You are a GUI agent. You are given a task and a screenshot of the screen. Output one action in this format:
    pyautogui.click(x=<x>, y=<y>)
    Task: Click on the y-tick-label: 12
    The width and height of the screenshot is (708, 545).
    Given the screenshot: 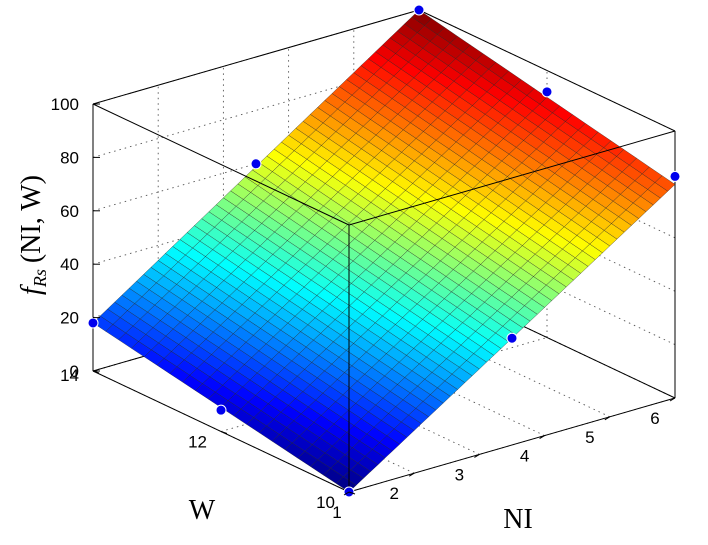 What is the action you would take?
    pyautogui.click(x=197, y=442)
    